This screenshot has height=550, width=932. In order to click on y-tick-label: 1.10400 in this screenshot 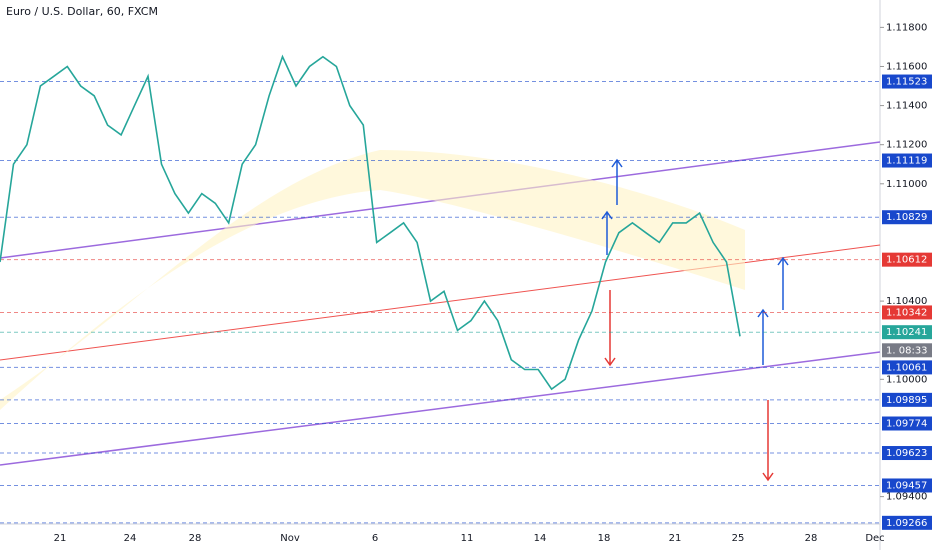, I will do `click(906, 301)`.